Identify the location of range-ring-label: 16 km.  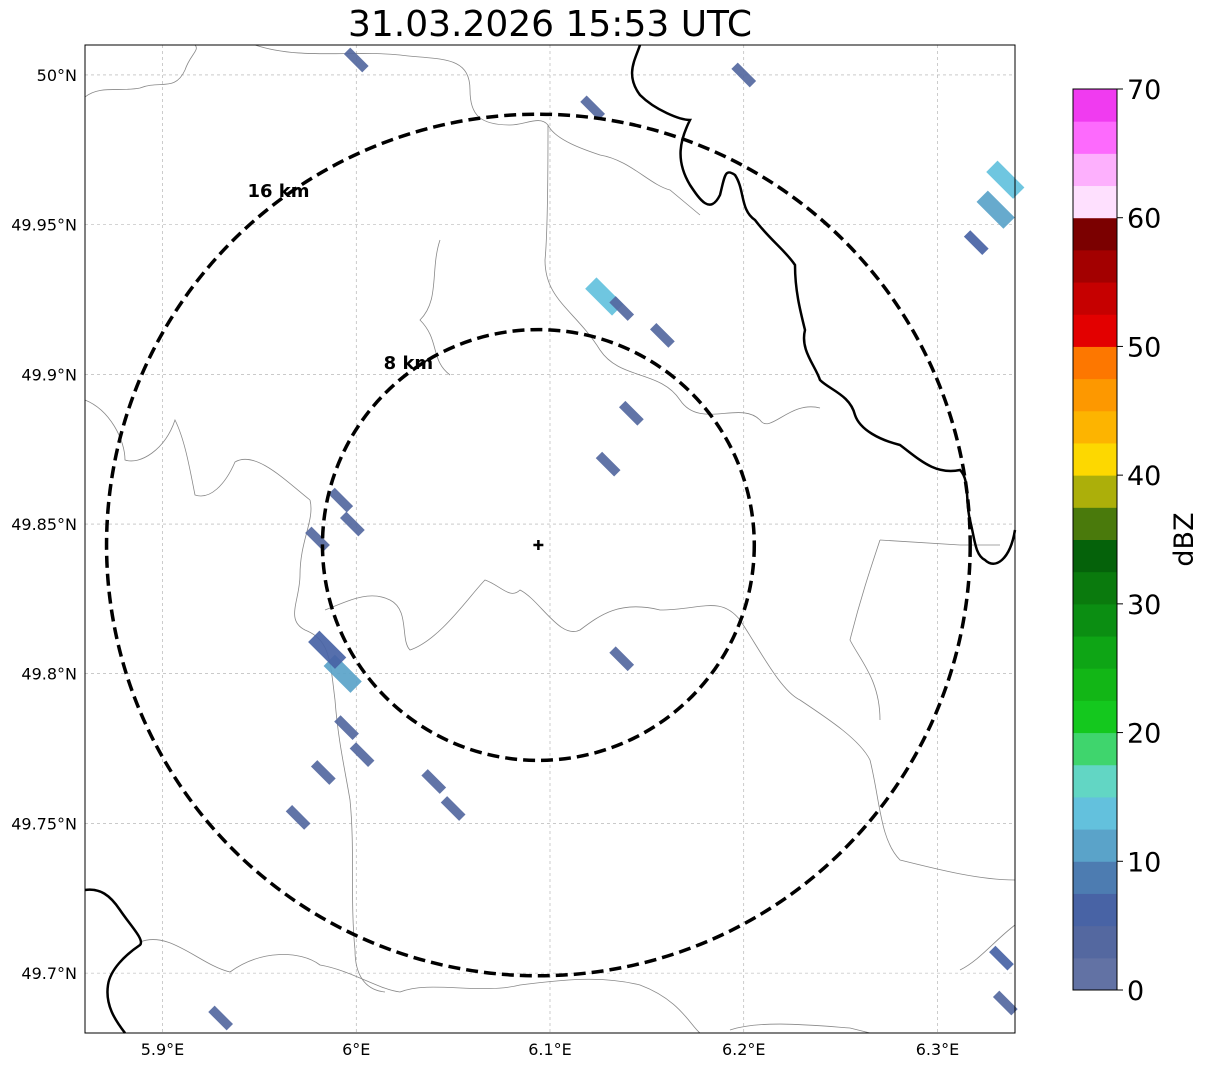
(278, 191).